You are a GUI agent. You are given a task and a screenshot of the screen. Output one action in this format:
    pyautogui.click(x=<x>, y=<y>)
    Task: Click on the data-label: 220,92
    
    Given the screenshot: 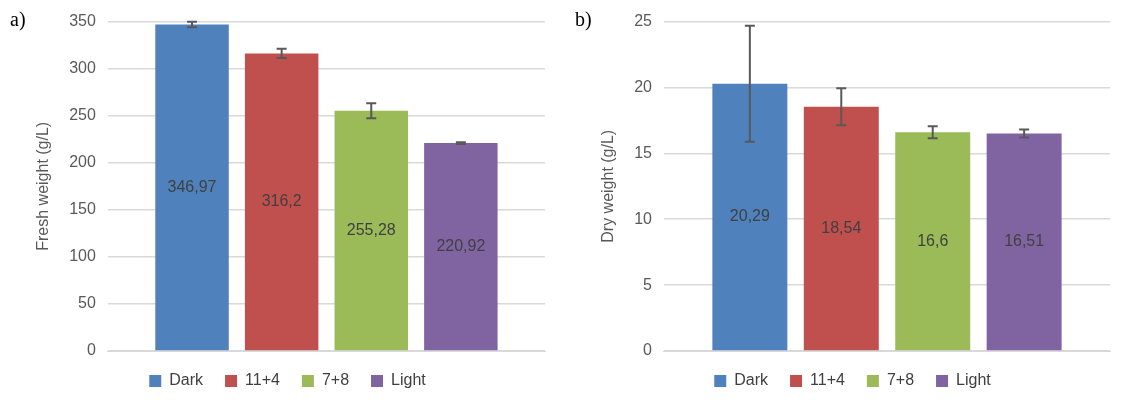 What is the action you would take?
    pyautogui.click(x=461, y=246)
    